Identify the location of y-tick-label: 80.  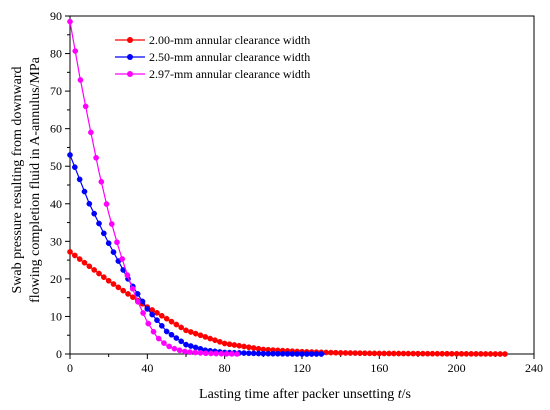
(56, 54).